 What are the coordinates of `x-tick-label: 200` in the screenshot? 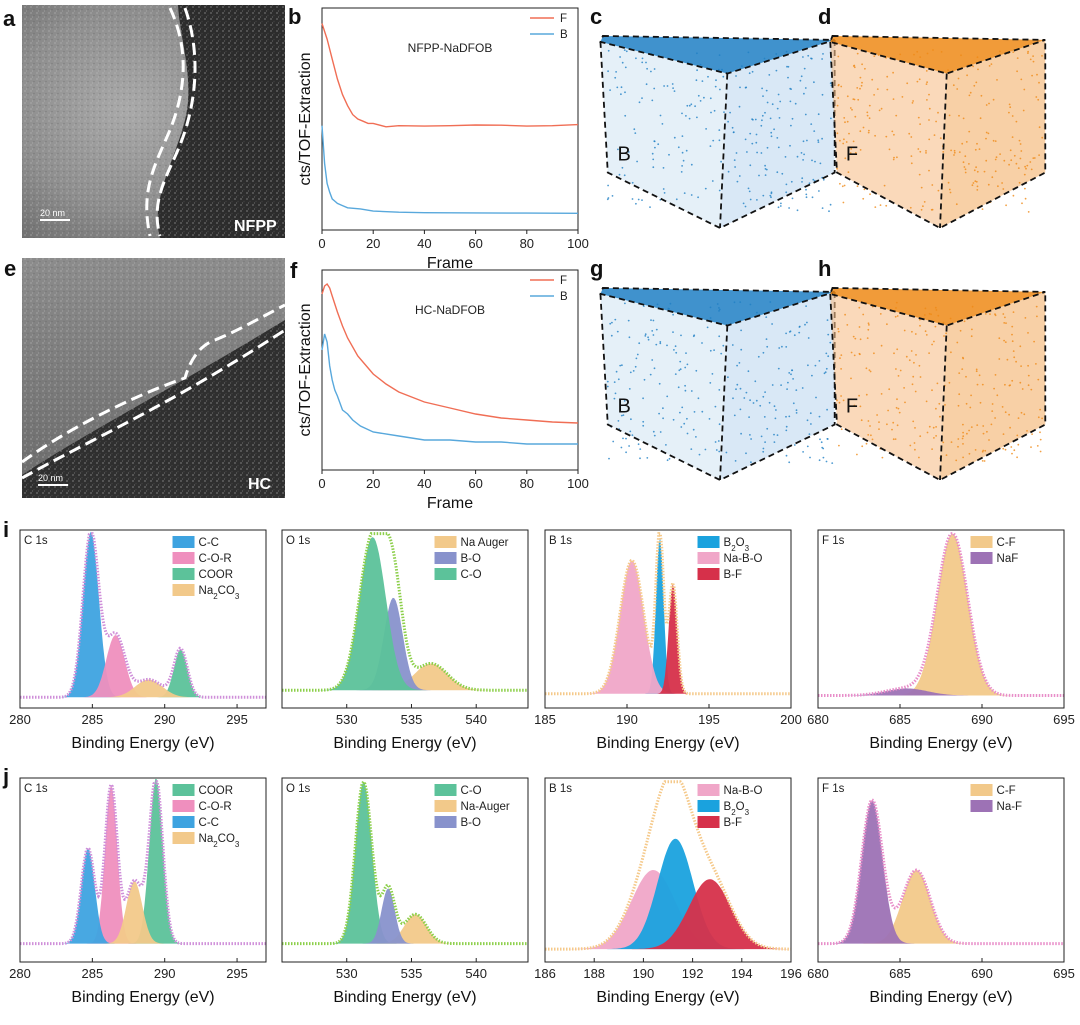 It's located at (791, 719).